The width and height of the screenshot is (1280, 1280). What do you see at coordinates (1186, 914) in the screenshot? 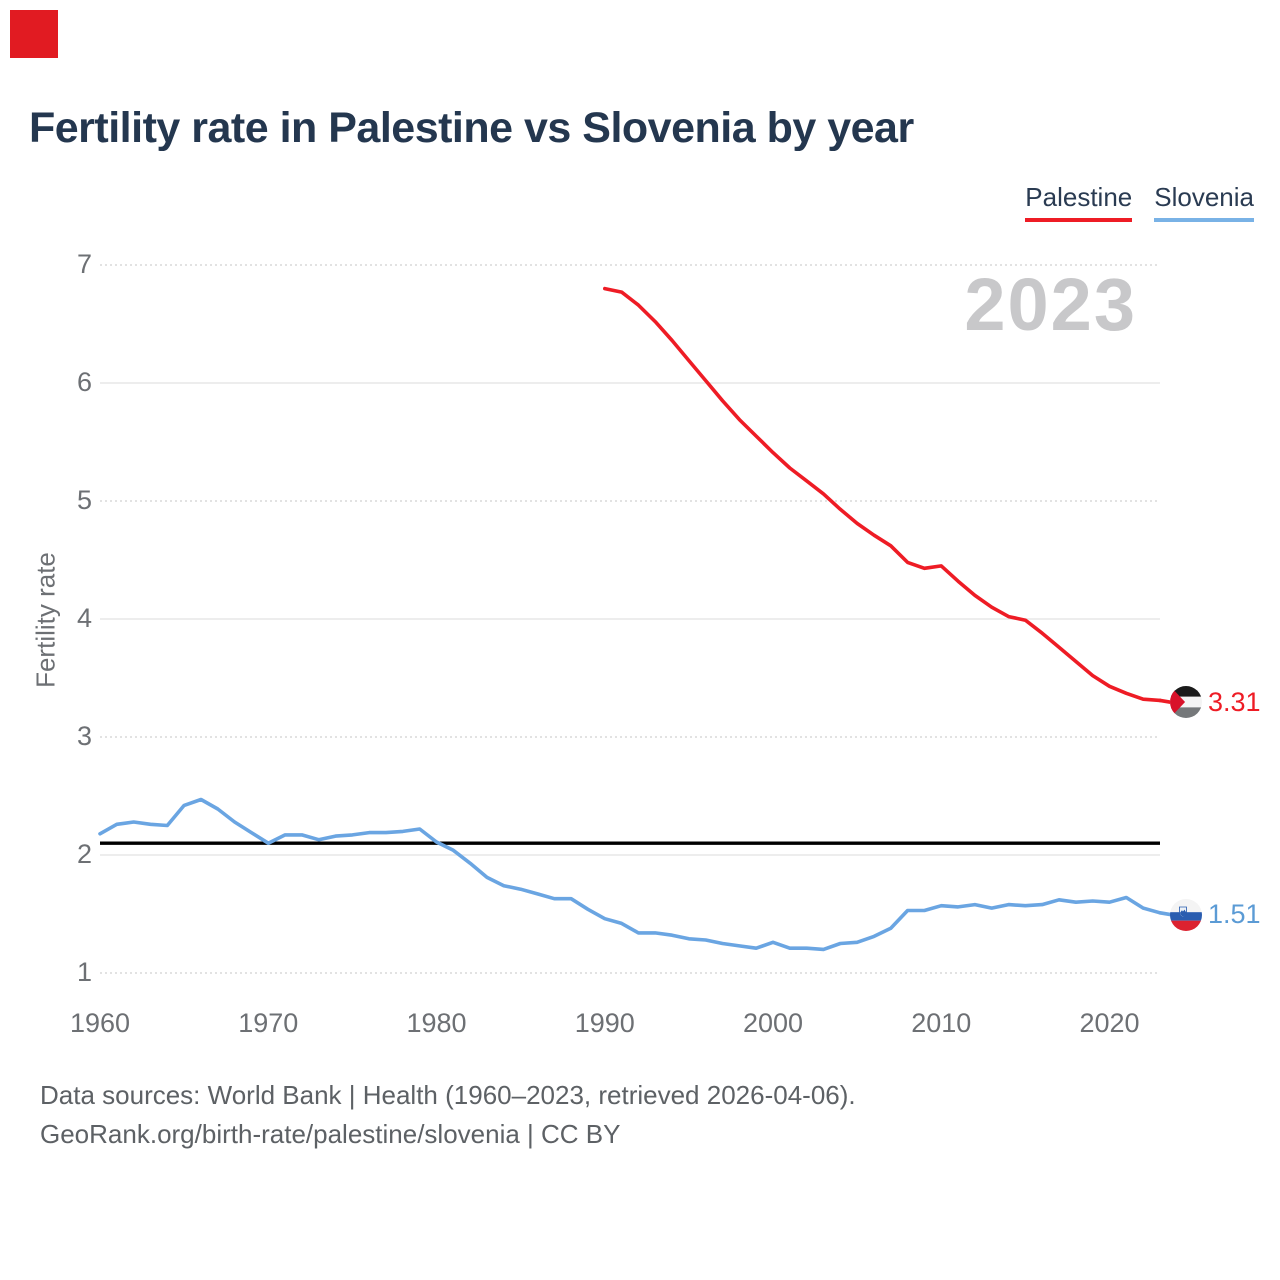
I see `slovenia-flag-icon` at bounding box center [1186, 914].